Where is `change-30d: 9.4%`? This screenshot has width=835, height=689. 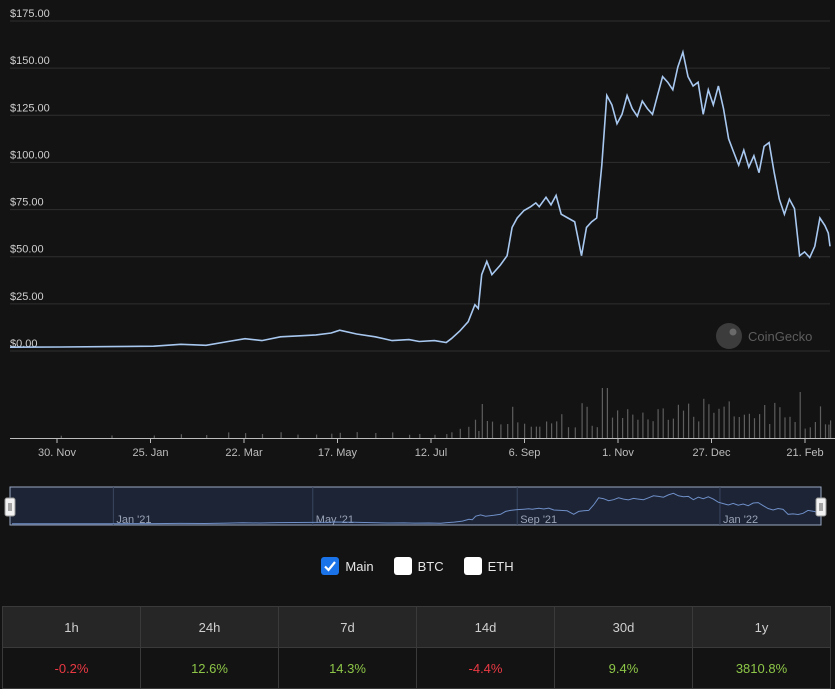
change-30d: 9.4% is located at coordinates (623, 668).